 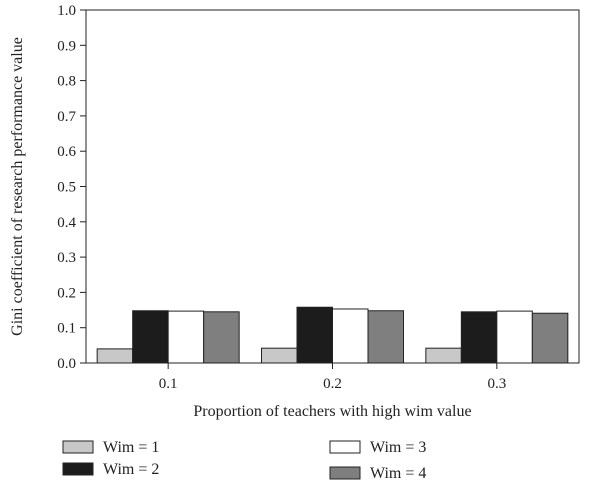 I want to click on legend-label-wim-3: Wim = 3, so click(x=398, y=447).